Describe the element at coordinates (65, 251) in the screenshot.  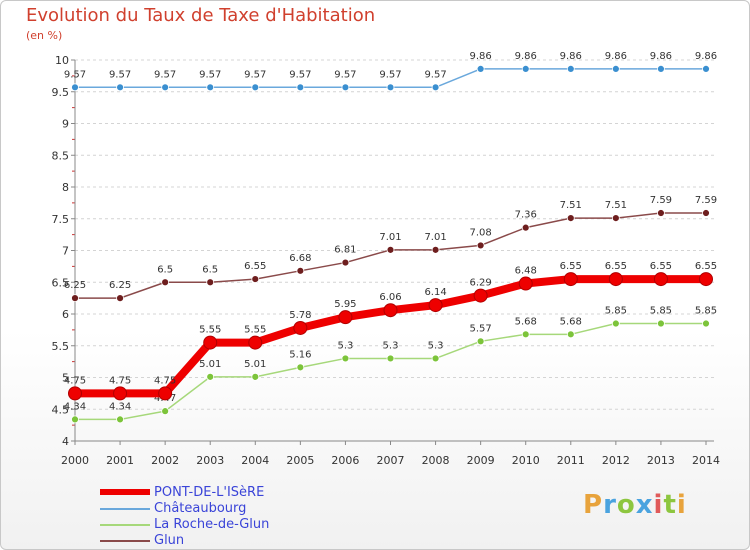
I see `y-tick-label: 7` at that location.